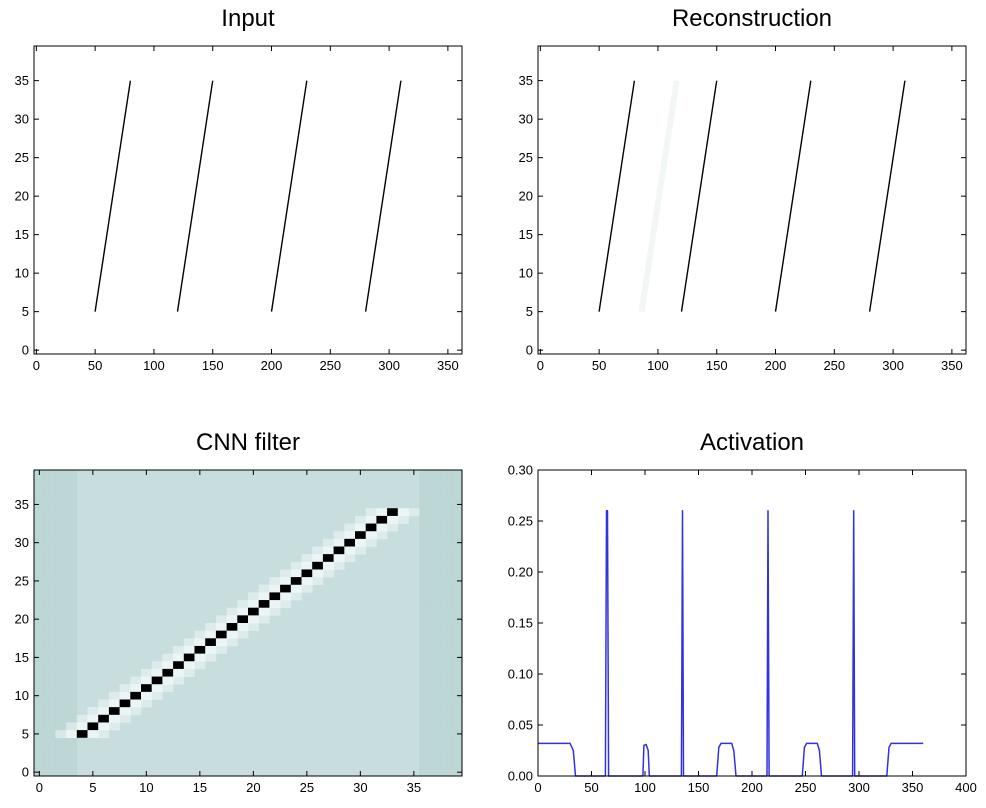 The image size is (986, 808). Describe the element at coordinates (752, 442) in the screenshot. I see `chart-title: Activation` at that location.